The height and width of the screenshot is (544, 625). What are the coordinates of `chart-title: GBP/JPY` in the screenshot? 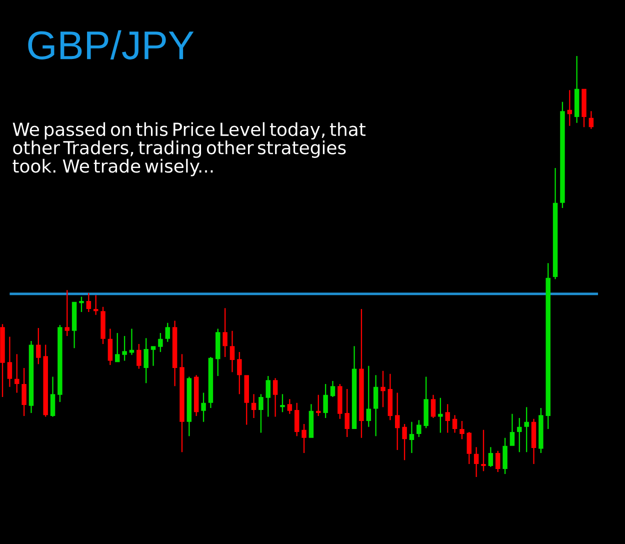 It's located at (111, 45).